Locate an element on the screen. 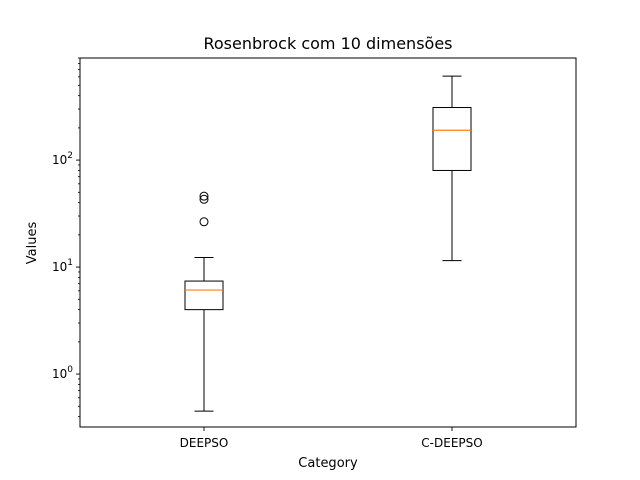  y-tick-exponent: 0 is located at coordinates (70, 370).